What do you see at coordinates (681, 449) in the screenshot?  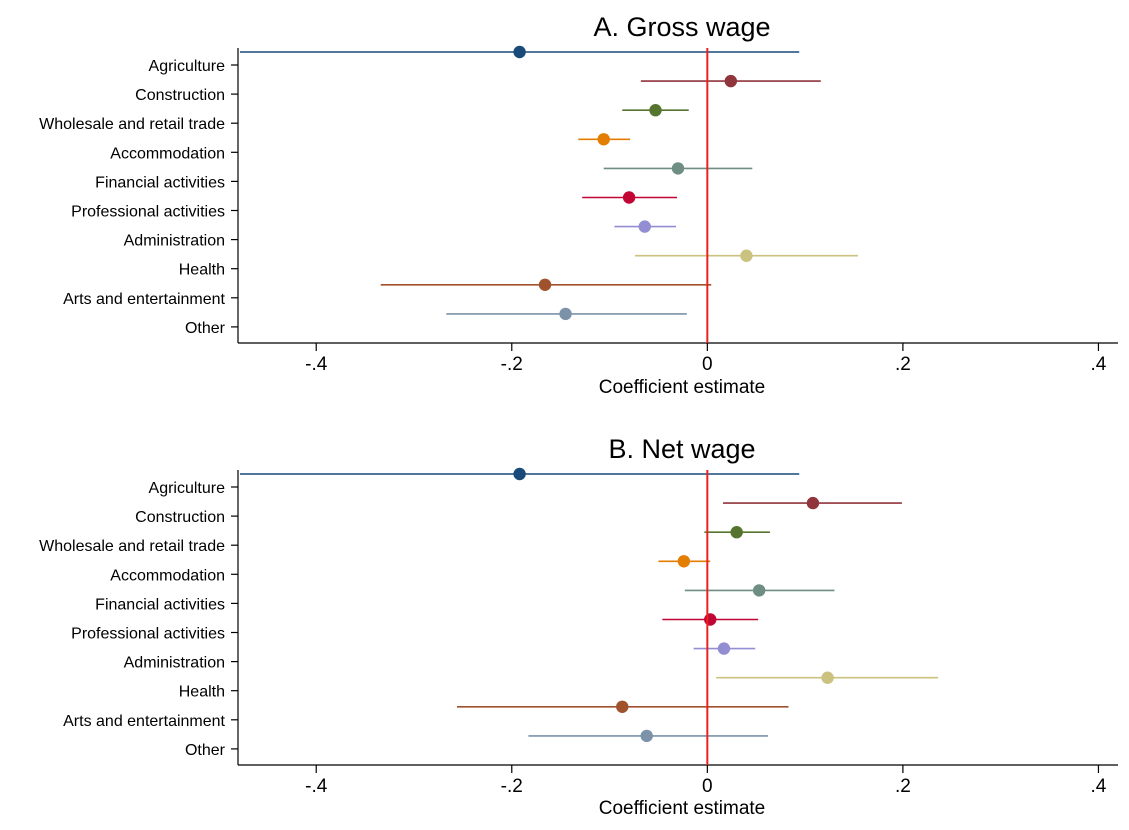 I see `panel-title: B. Net wage` at bounding box center [681, 449].